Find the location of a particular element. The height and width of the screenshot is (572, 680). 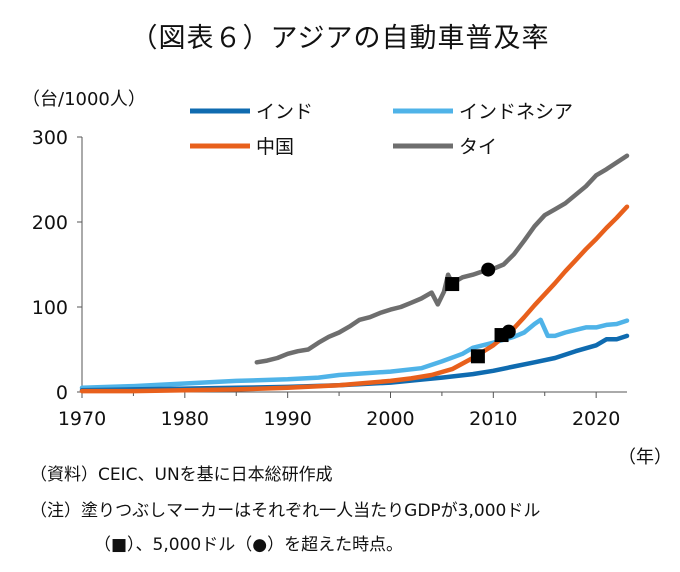

legend-label: 中国 is located at coordinates (275, 147).